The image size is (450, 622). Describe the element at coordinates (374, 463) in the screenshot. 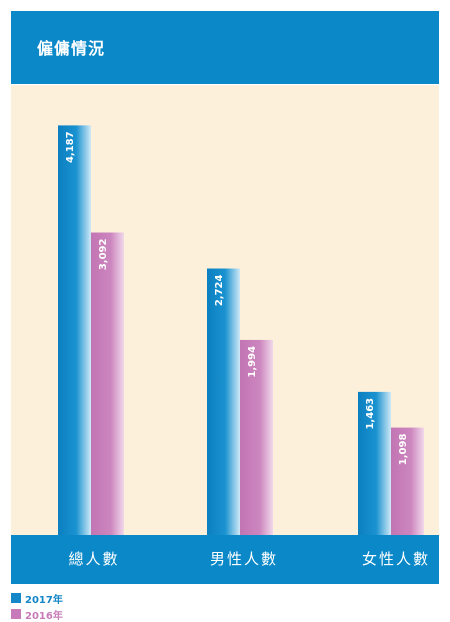

I see `bar-female-2017` at that location.